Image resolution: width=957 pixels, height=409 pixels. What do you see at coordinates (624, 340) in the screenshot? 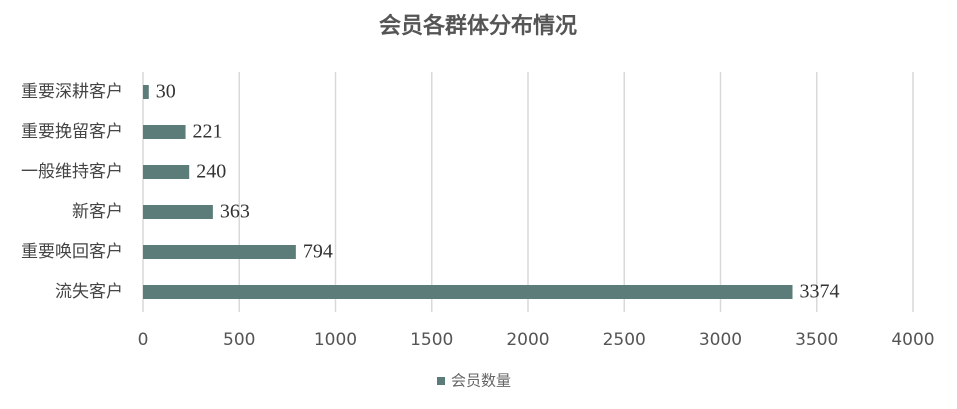
I see `x-tick-label: 2500` at bounding box center [624, 340].